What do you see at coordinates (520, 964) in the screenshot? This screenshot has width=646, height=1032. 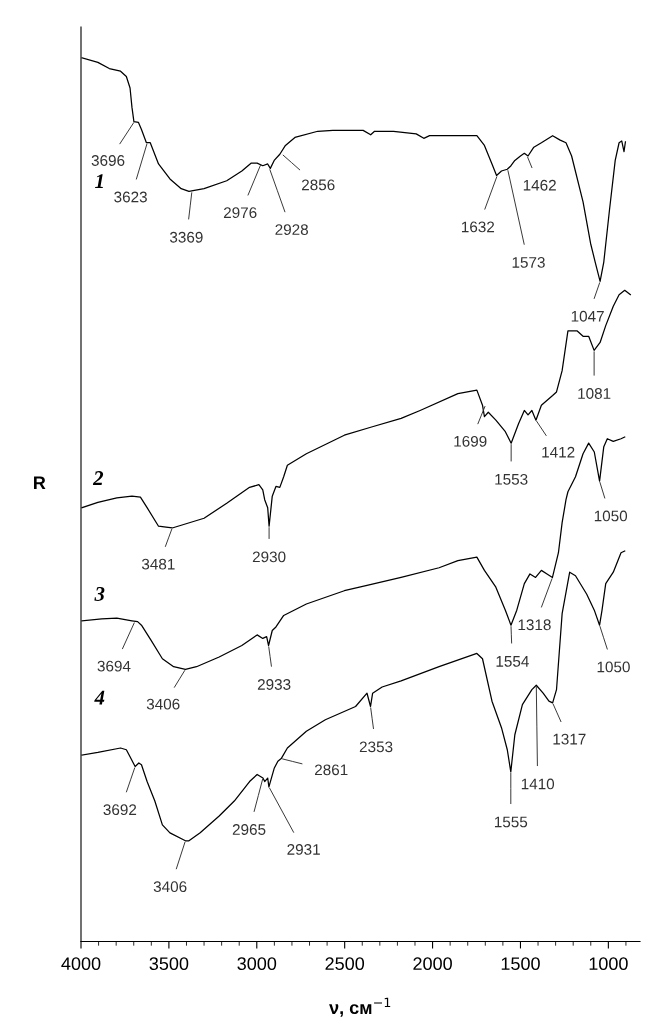 I see `x-tick-label: 1500` at bounding box center [520, 964].